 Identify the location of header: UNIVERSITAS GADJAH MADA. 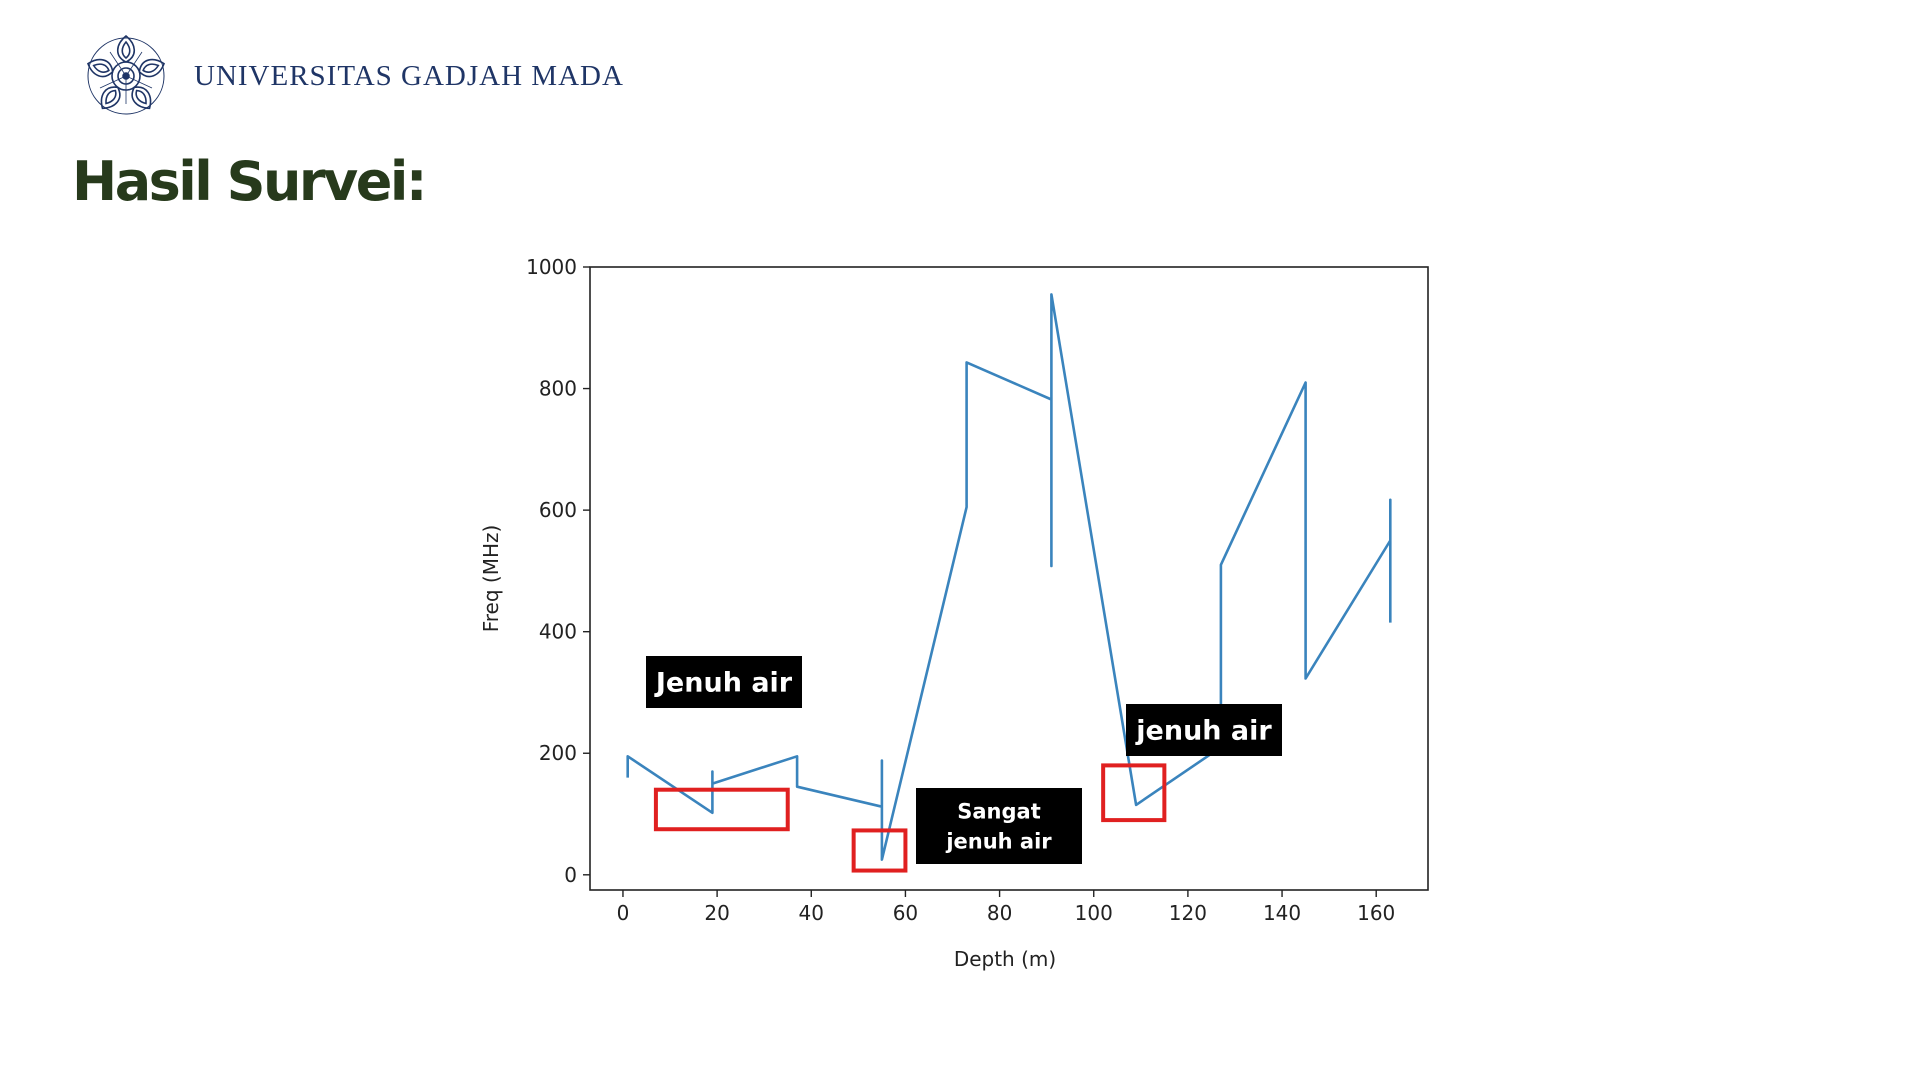
(352, 76).